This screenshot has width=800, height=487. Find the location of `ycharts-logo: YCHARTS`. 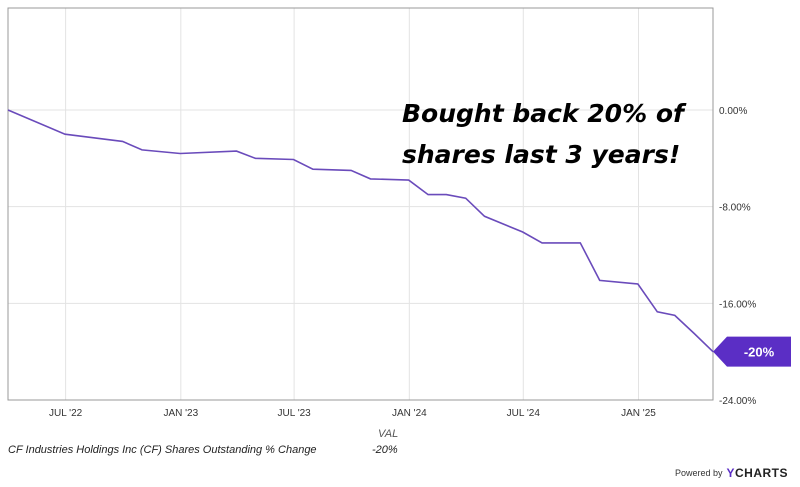

ycharts-logo: YCHARTS is located at coordinates (757, 473).